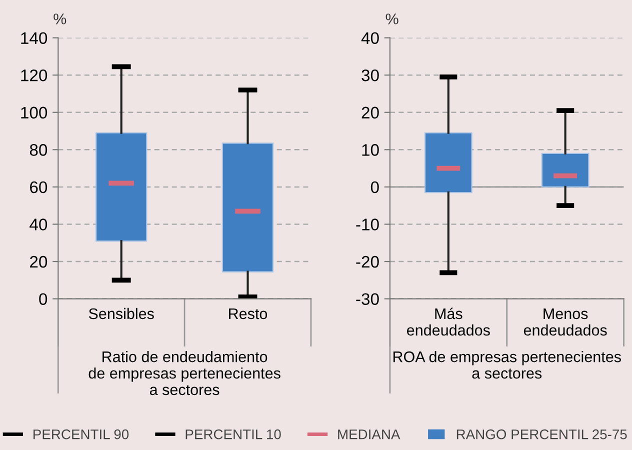 The image size is (632, 450). What do you see at coordinates (370, 150) in the screenshot?
I see `y-tick-label: 10` at bounding box center [370, 150].